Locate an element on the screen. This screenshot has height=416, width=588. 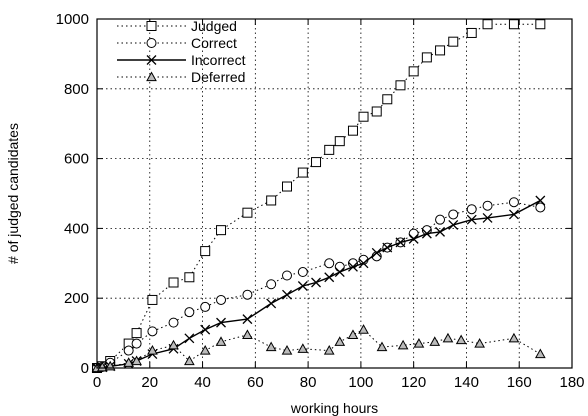
y-tick-label: 400 is located at coordinates (76, 228).